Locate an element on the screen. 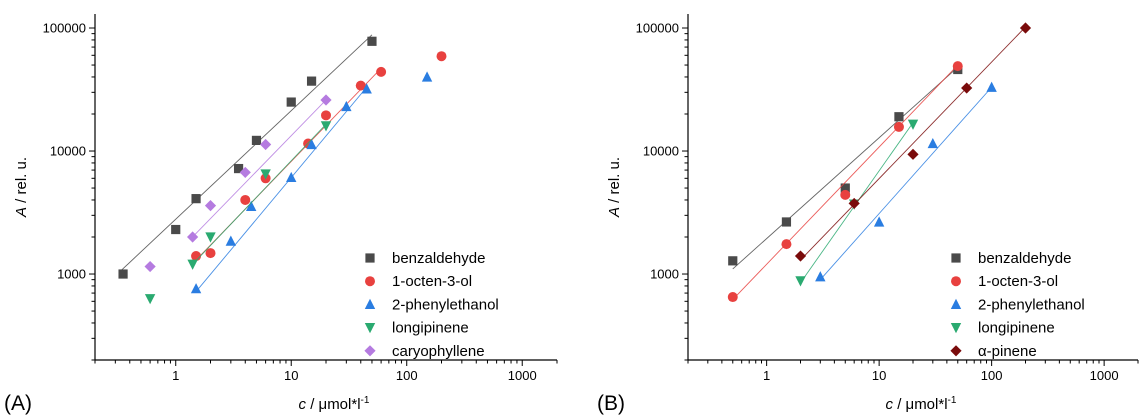 Image resolution: width=1140 pixels, height=416 pixels. x-axis-label-sup: -1 is located at coordinates (952, 400).